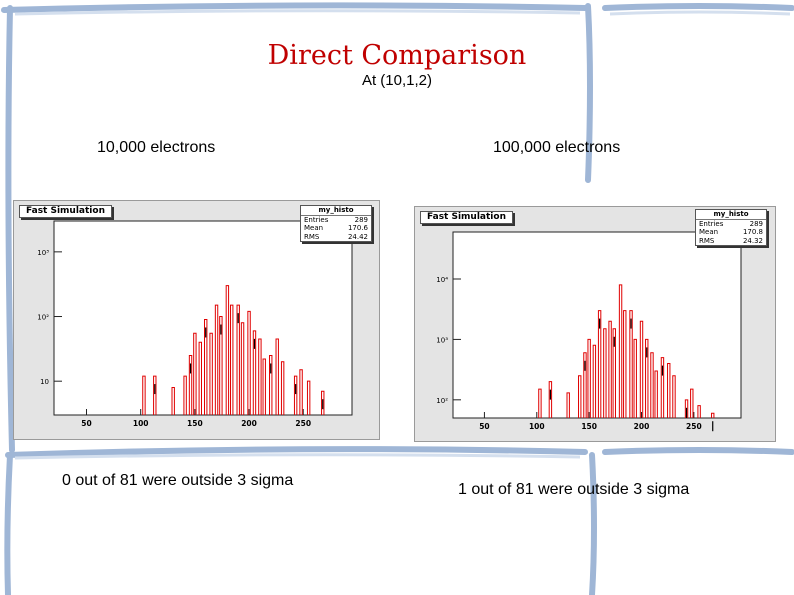 This screenshot has width=794, height=595. I want to click on stats-value: 24.42, so click(357, 236).